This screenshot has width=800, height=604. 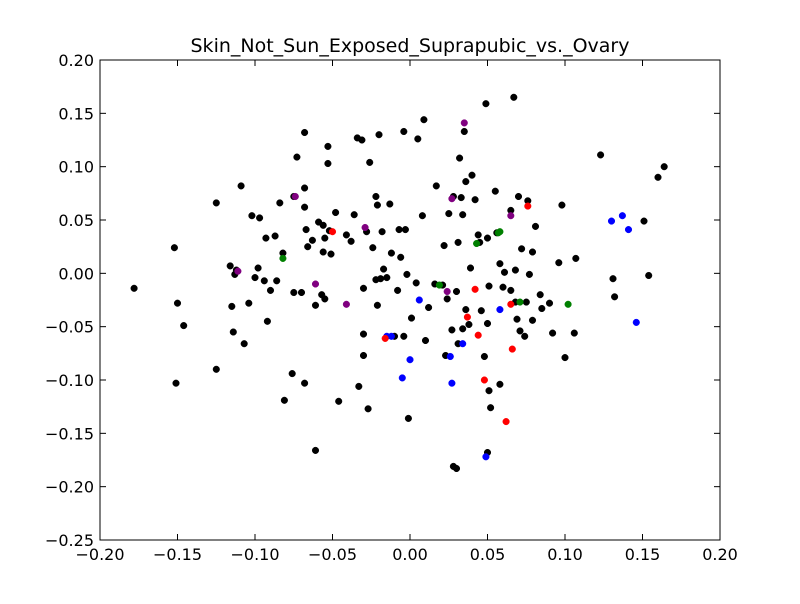 What do you see at coordinates (332, 554) in the screenshot?
I see `x-tick-label: −0.05` at bounding box center [332, 554].